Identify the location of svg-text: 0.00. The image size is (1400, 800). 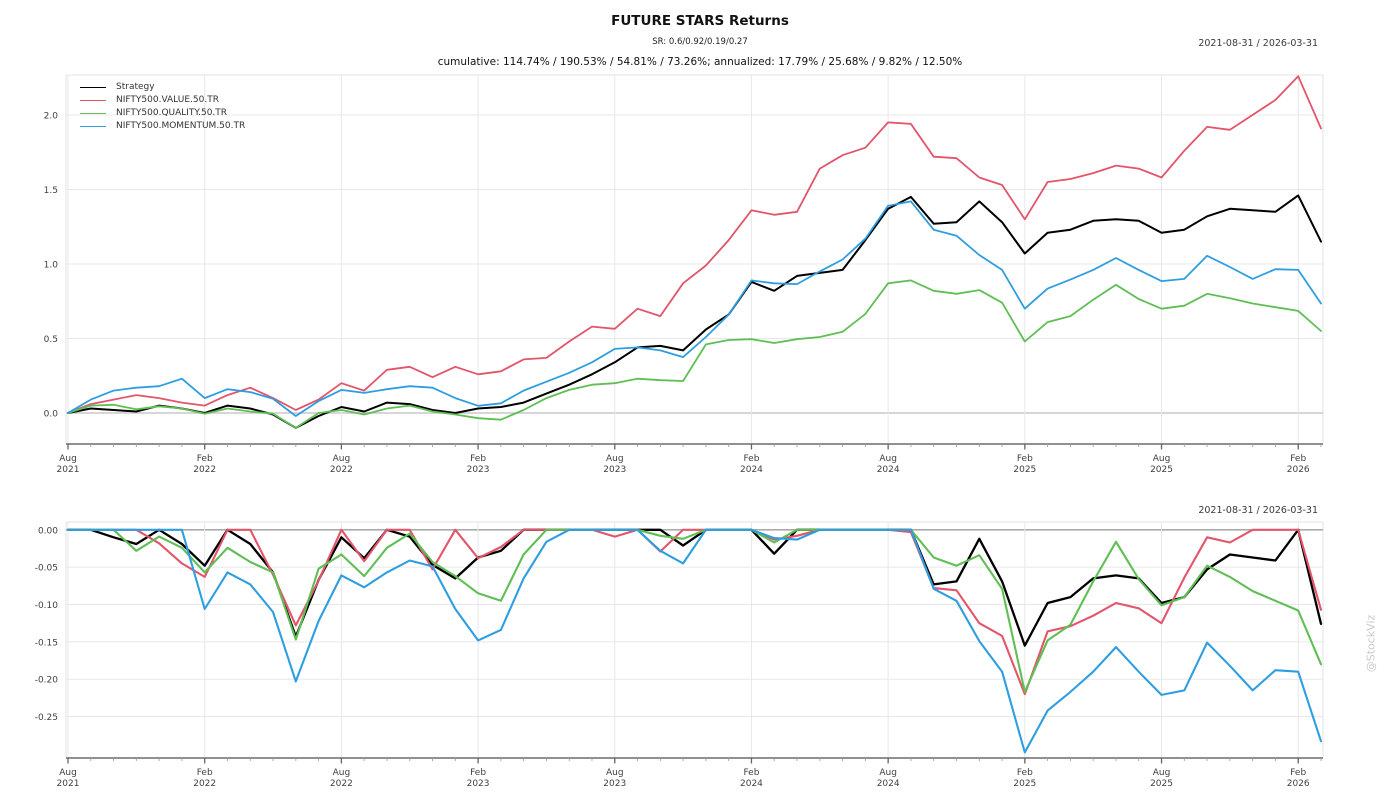
(48, 531).